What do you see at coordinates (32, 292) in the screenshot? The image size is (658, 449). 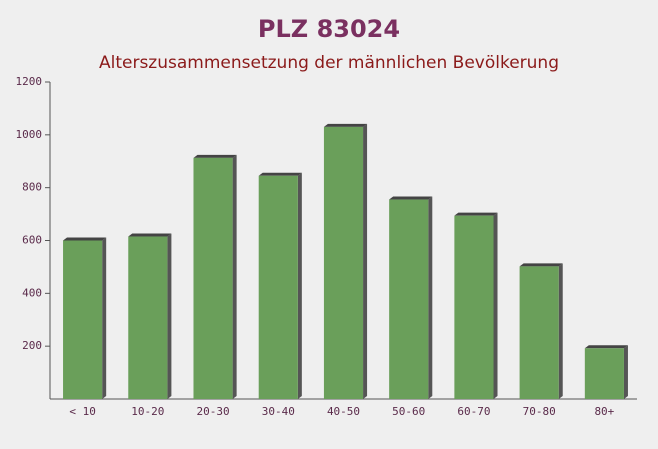 I see `y-tick-label: 400` at bounding box center [32, 292].